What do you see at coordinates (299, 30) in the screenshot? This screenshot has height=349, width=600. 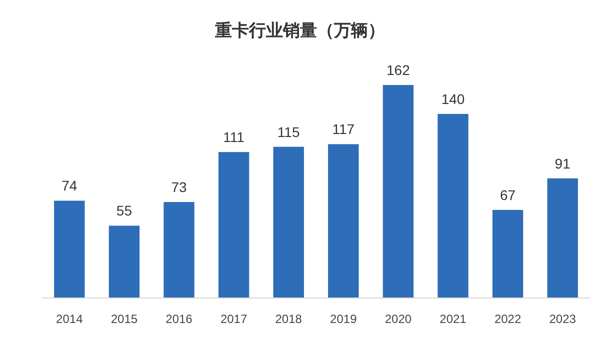 I see `chart-title: 重卡行业销量（万辆）` at bounding box center [299, 30].